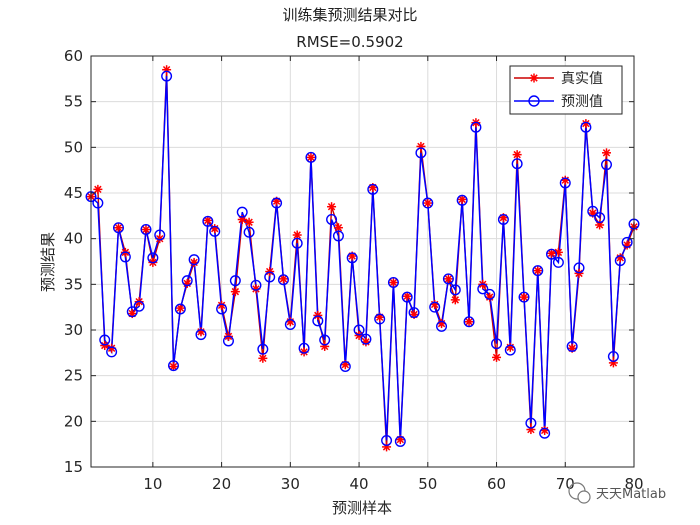 This screenshot has height=525, width=700. I want to click on y-tick-label: 45, so click(73, 193).